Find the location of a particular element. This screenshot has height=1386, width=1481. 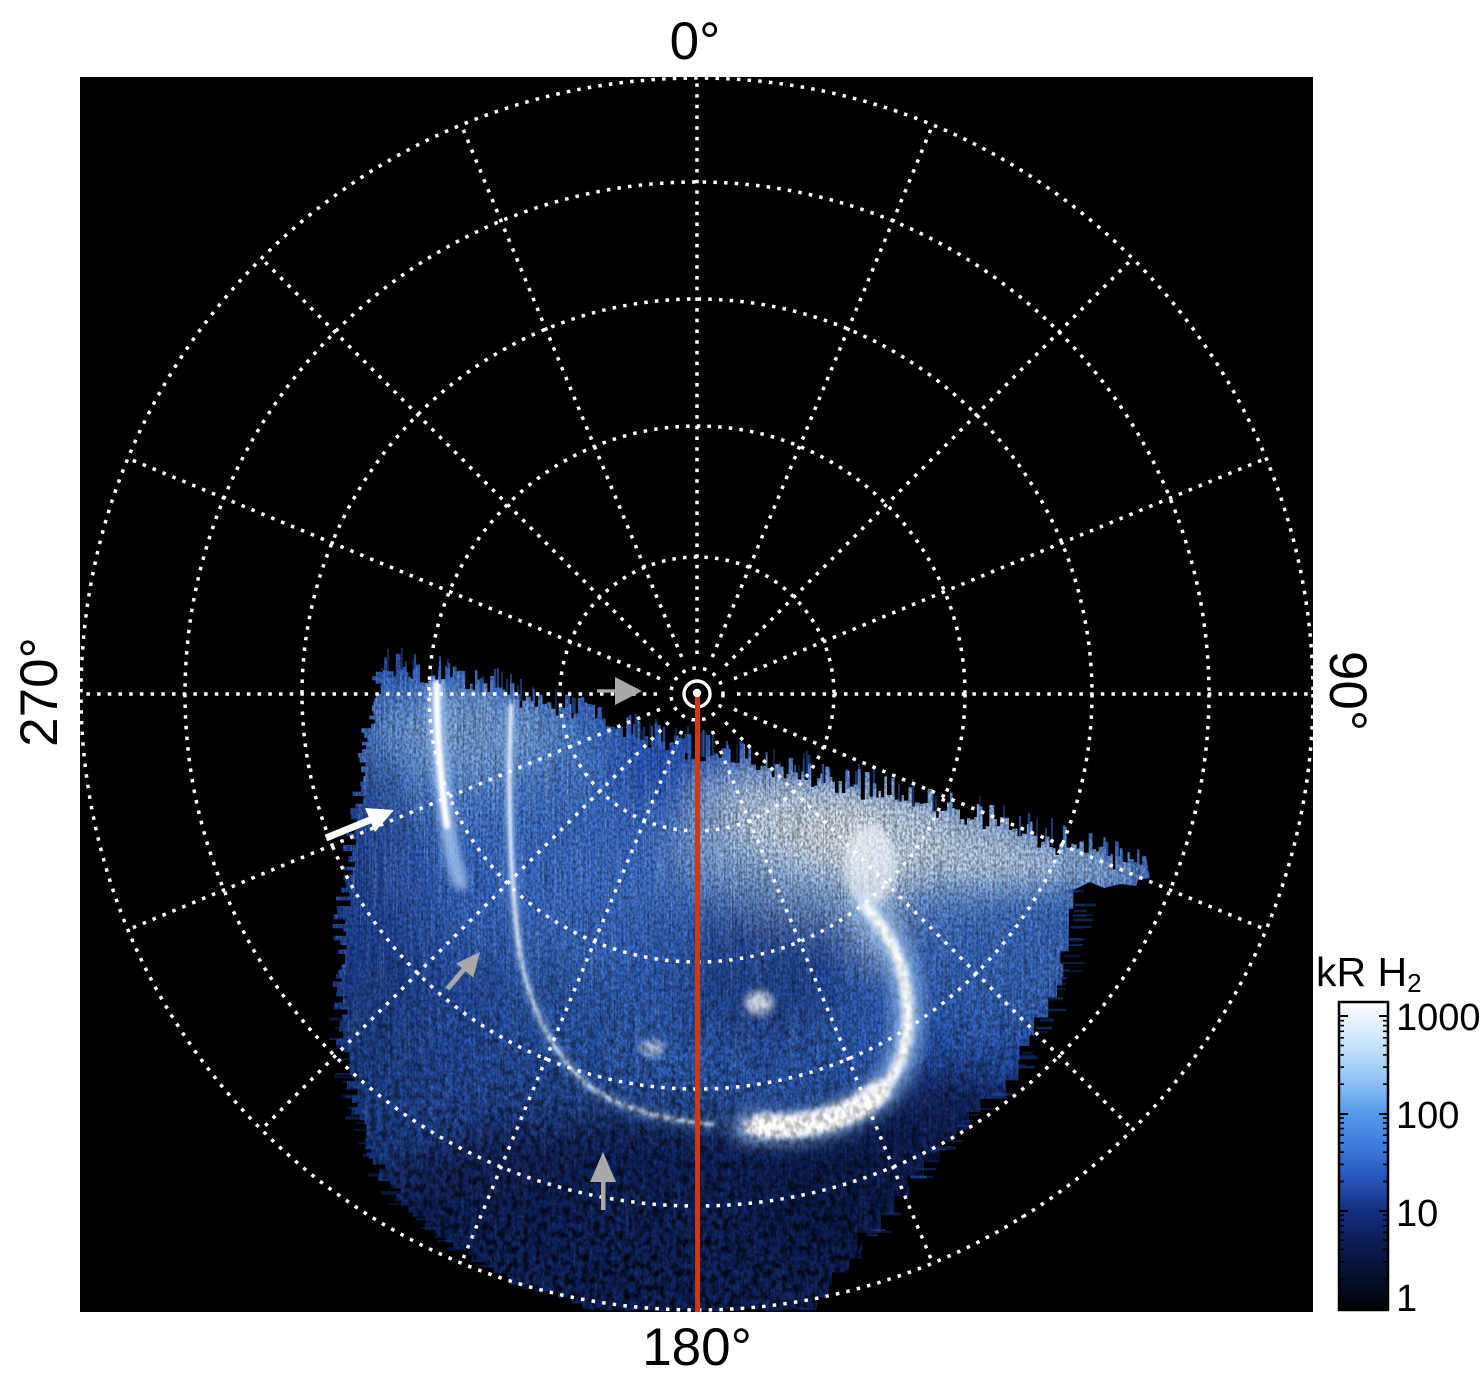

svg-text: 270° is located at coordinates (39, 692).